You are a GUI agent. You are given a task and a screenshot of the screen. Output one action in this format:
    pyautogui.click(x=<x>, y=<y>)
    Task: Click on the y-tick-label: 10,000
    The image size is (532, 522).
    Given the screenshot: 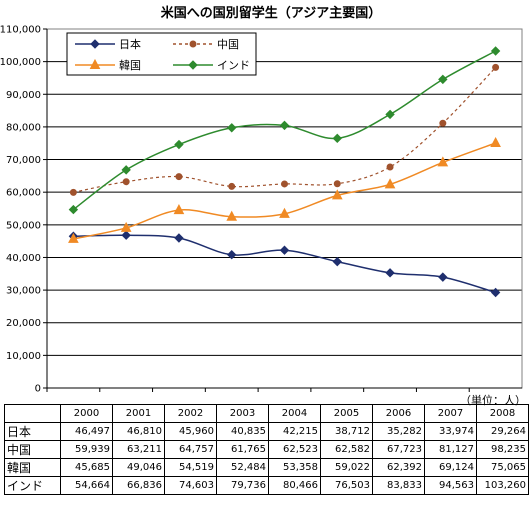 What is the action you would take?
    pyautogui.click(x=23, y=356)
    